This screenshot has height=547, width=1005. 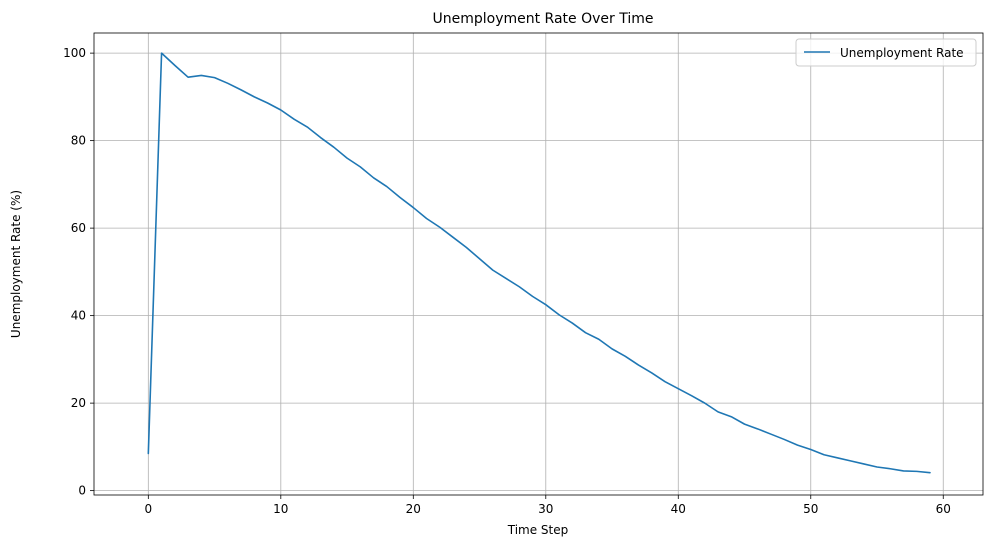 I want to click on y-tick-label: 60, so click(x=78, y=228).